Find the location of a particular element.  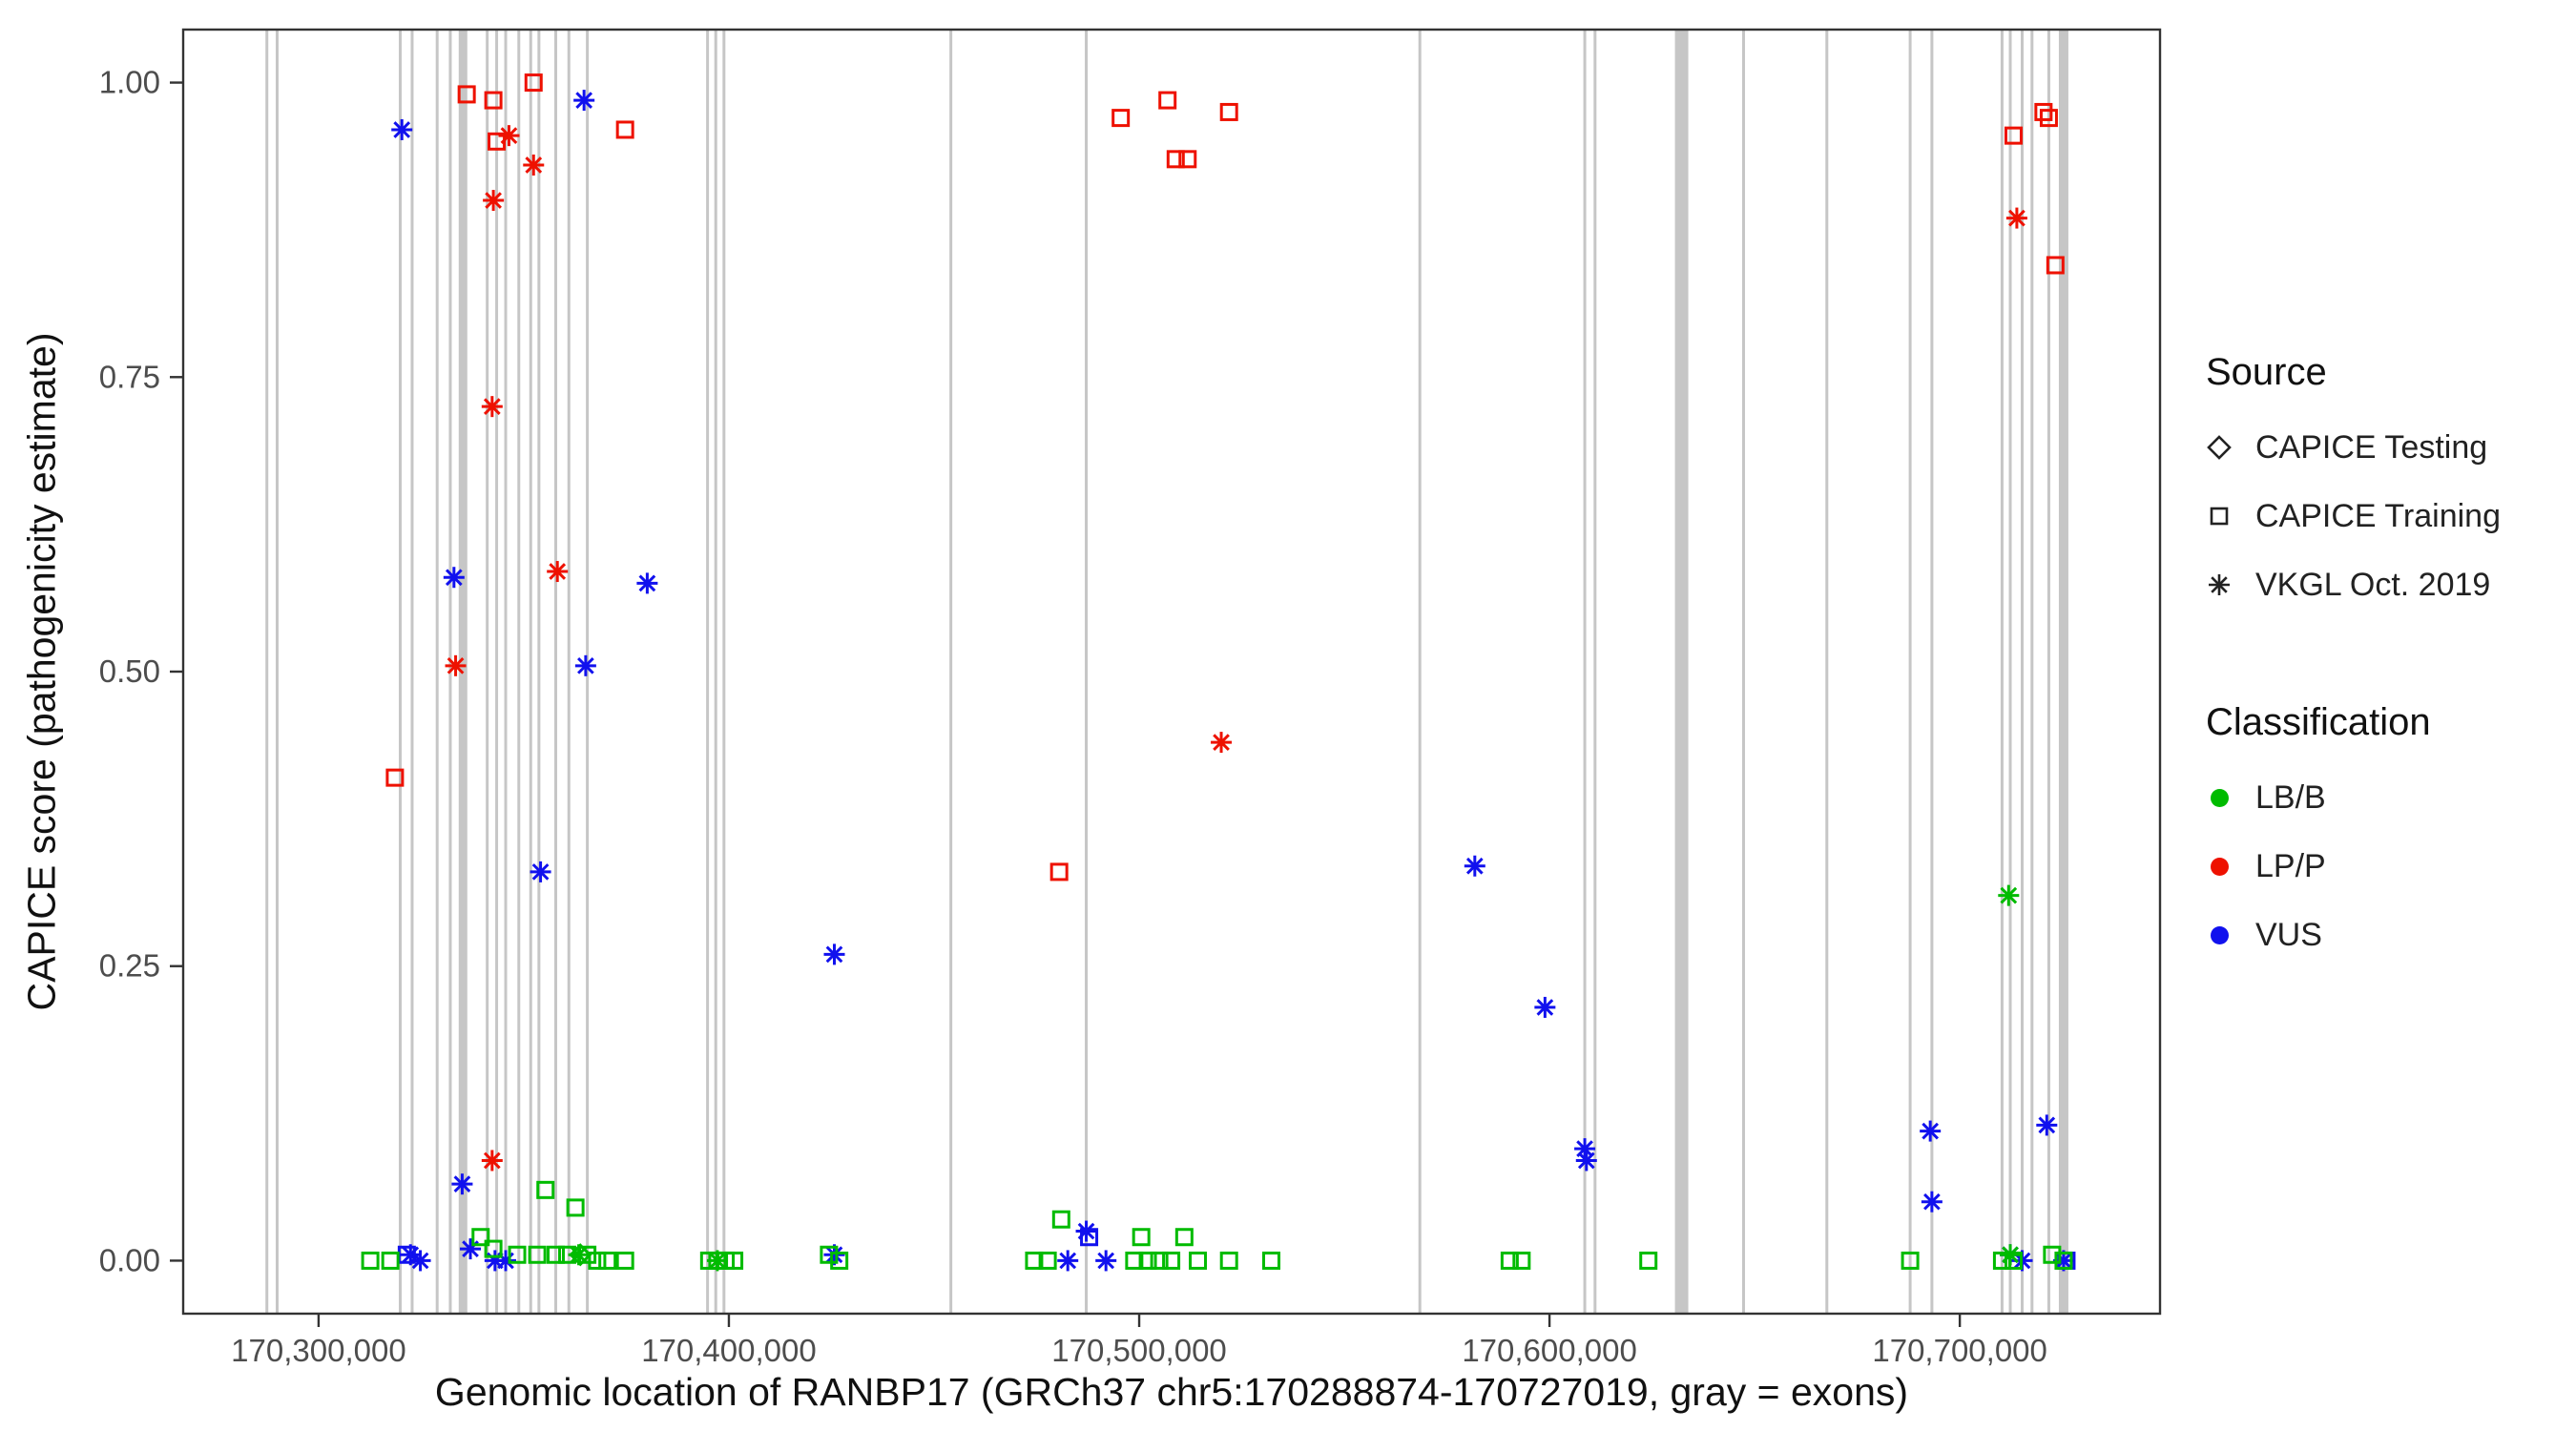

lpp-dot-icon is located at coordinates (2219, 866).